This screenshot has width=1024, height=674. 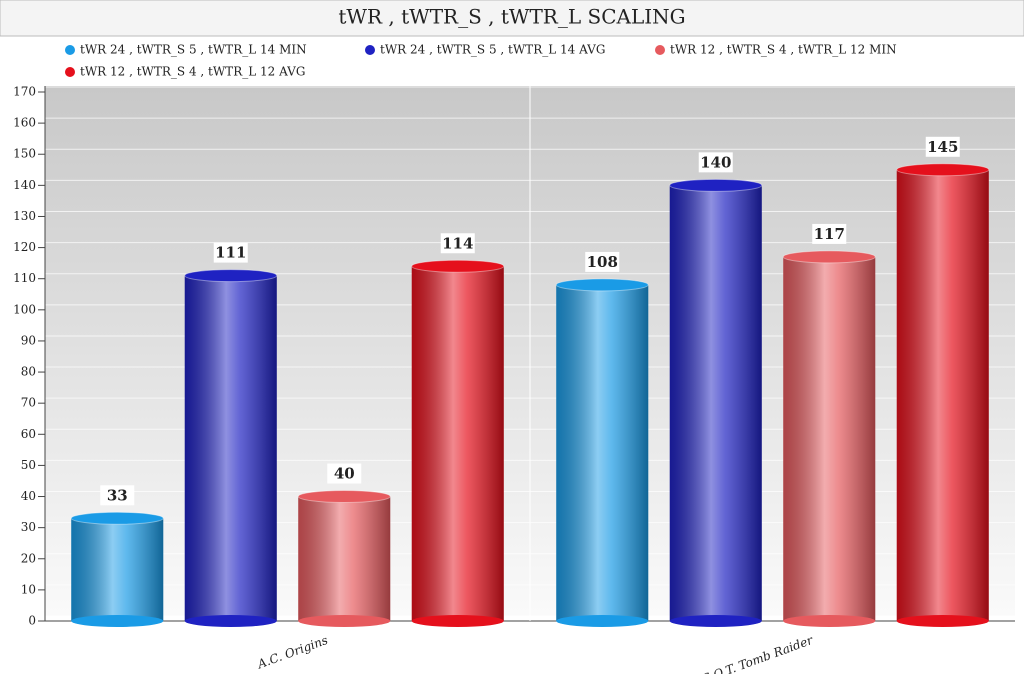 I want to click on chart-title: tWR , tWTR_S , tWTR_L SCALING, so click(x=511, y=17).